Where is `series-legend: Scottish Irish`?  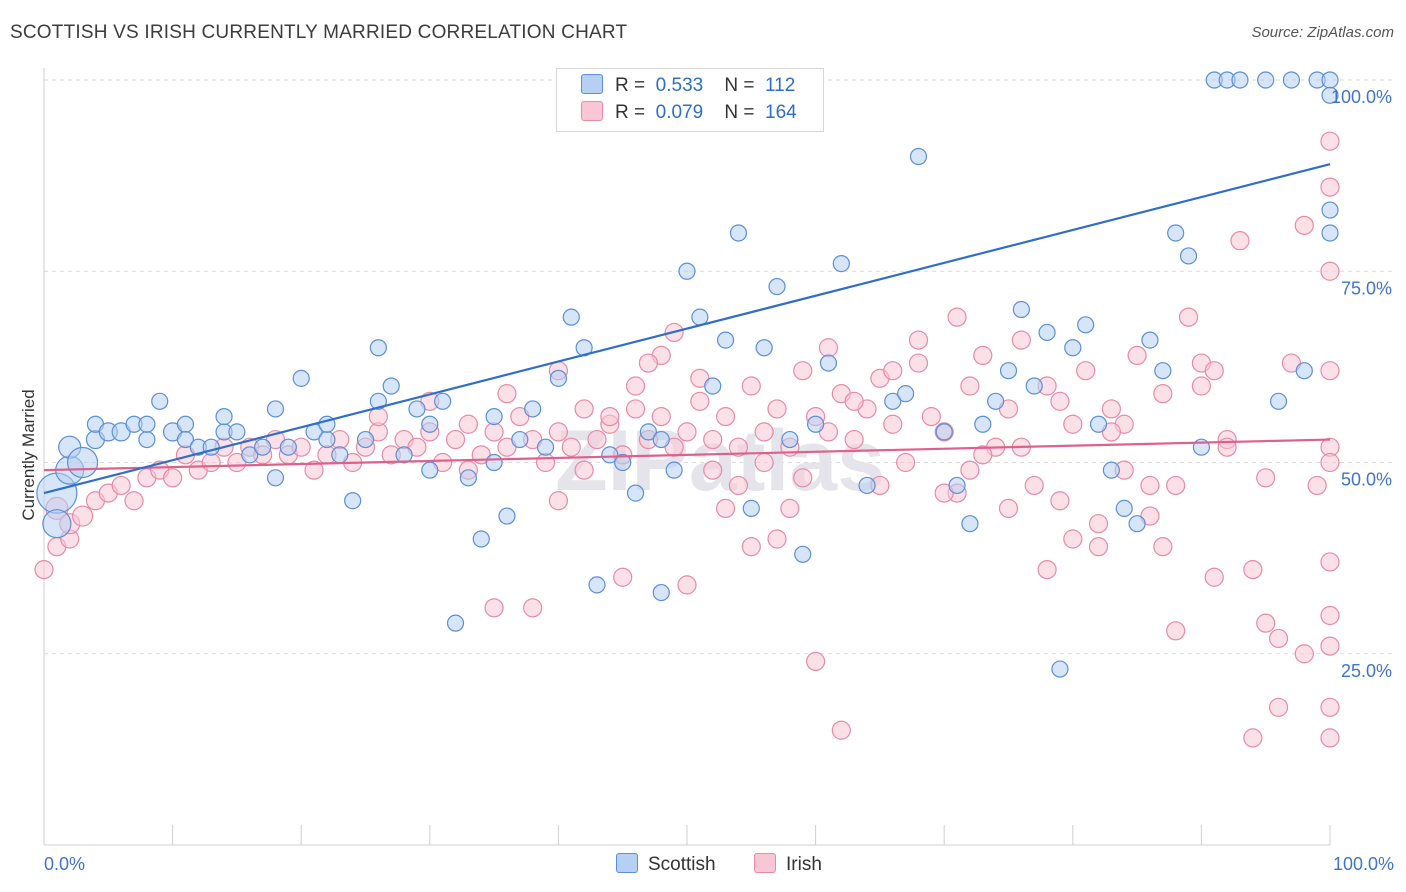
series-legend: Scottish Irish is located at coordinates (703, 865).